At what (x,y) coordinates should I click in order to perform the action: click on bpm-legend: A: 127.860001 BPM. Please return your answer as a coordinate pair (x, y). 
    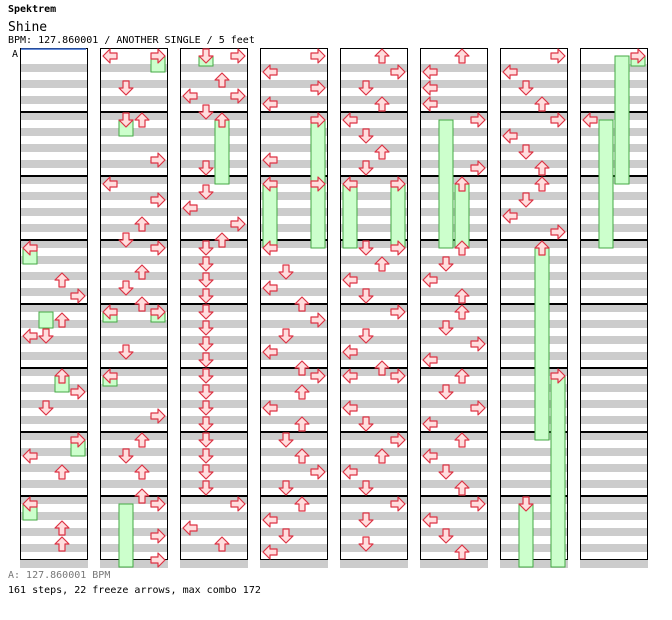
    Looking at the image, I should click on (59, 575).